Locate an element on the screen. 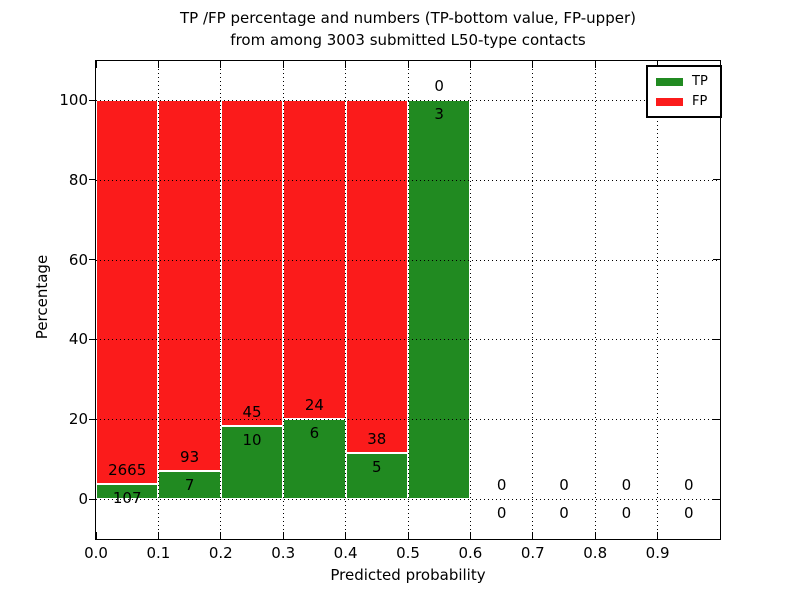 The height and width of the screenshot is (600, 800). y-tick-label: 0 is located at coordinates (83, 499).